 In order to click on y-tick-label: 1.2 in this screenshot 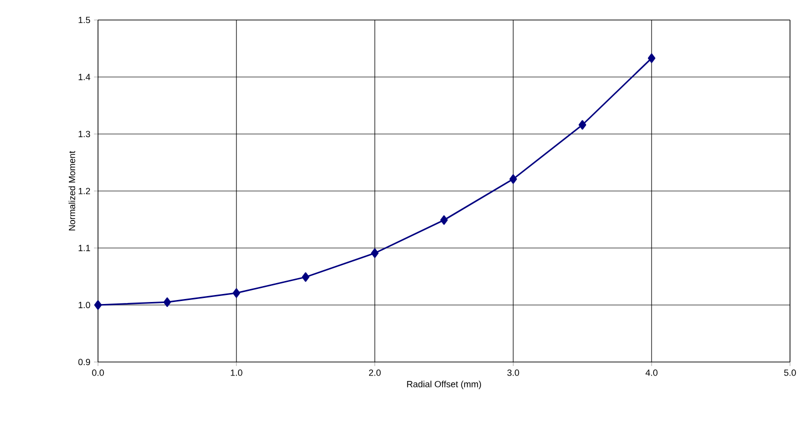, I will do `click(84, 191)`.